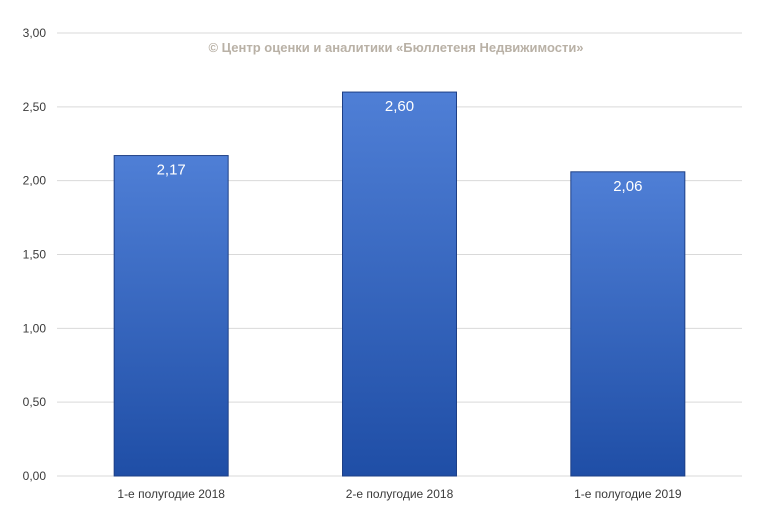 This screenshot has width=768, height=521. What do you see at coordinates (171, 494) in the screenshot?
I see `x-category-label: 1-е полугодие 2018` at bounding box center [171, 494].